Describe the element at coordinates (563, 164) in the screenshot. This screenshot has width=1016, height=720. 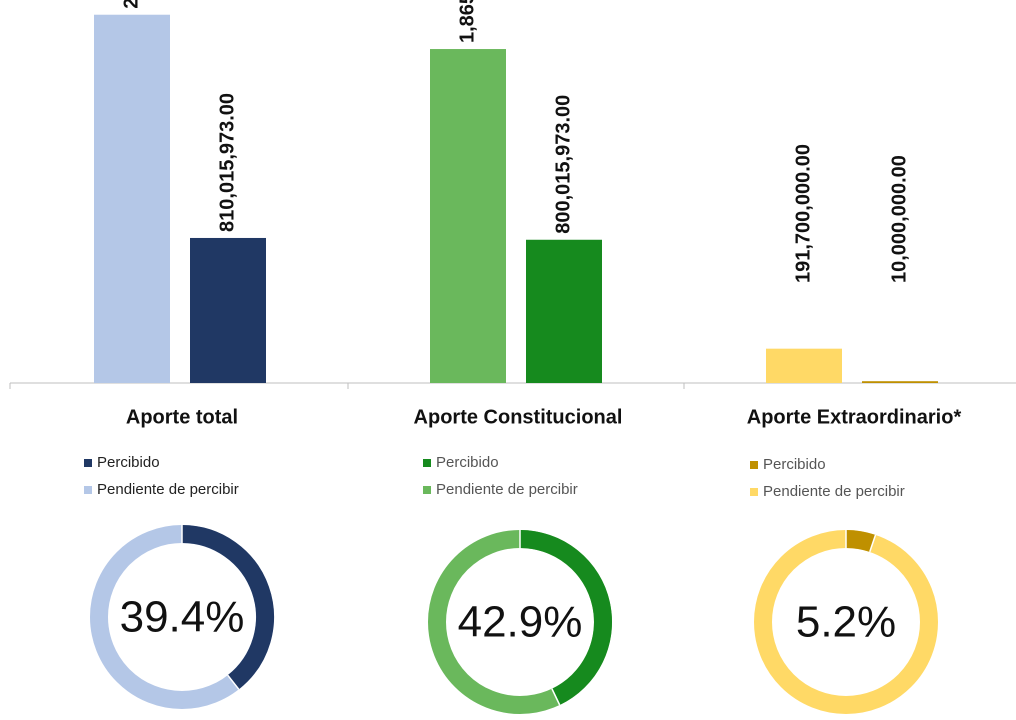
I see `data-label: 800,015,973.00` at that location.